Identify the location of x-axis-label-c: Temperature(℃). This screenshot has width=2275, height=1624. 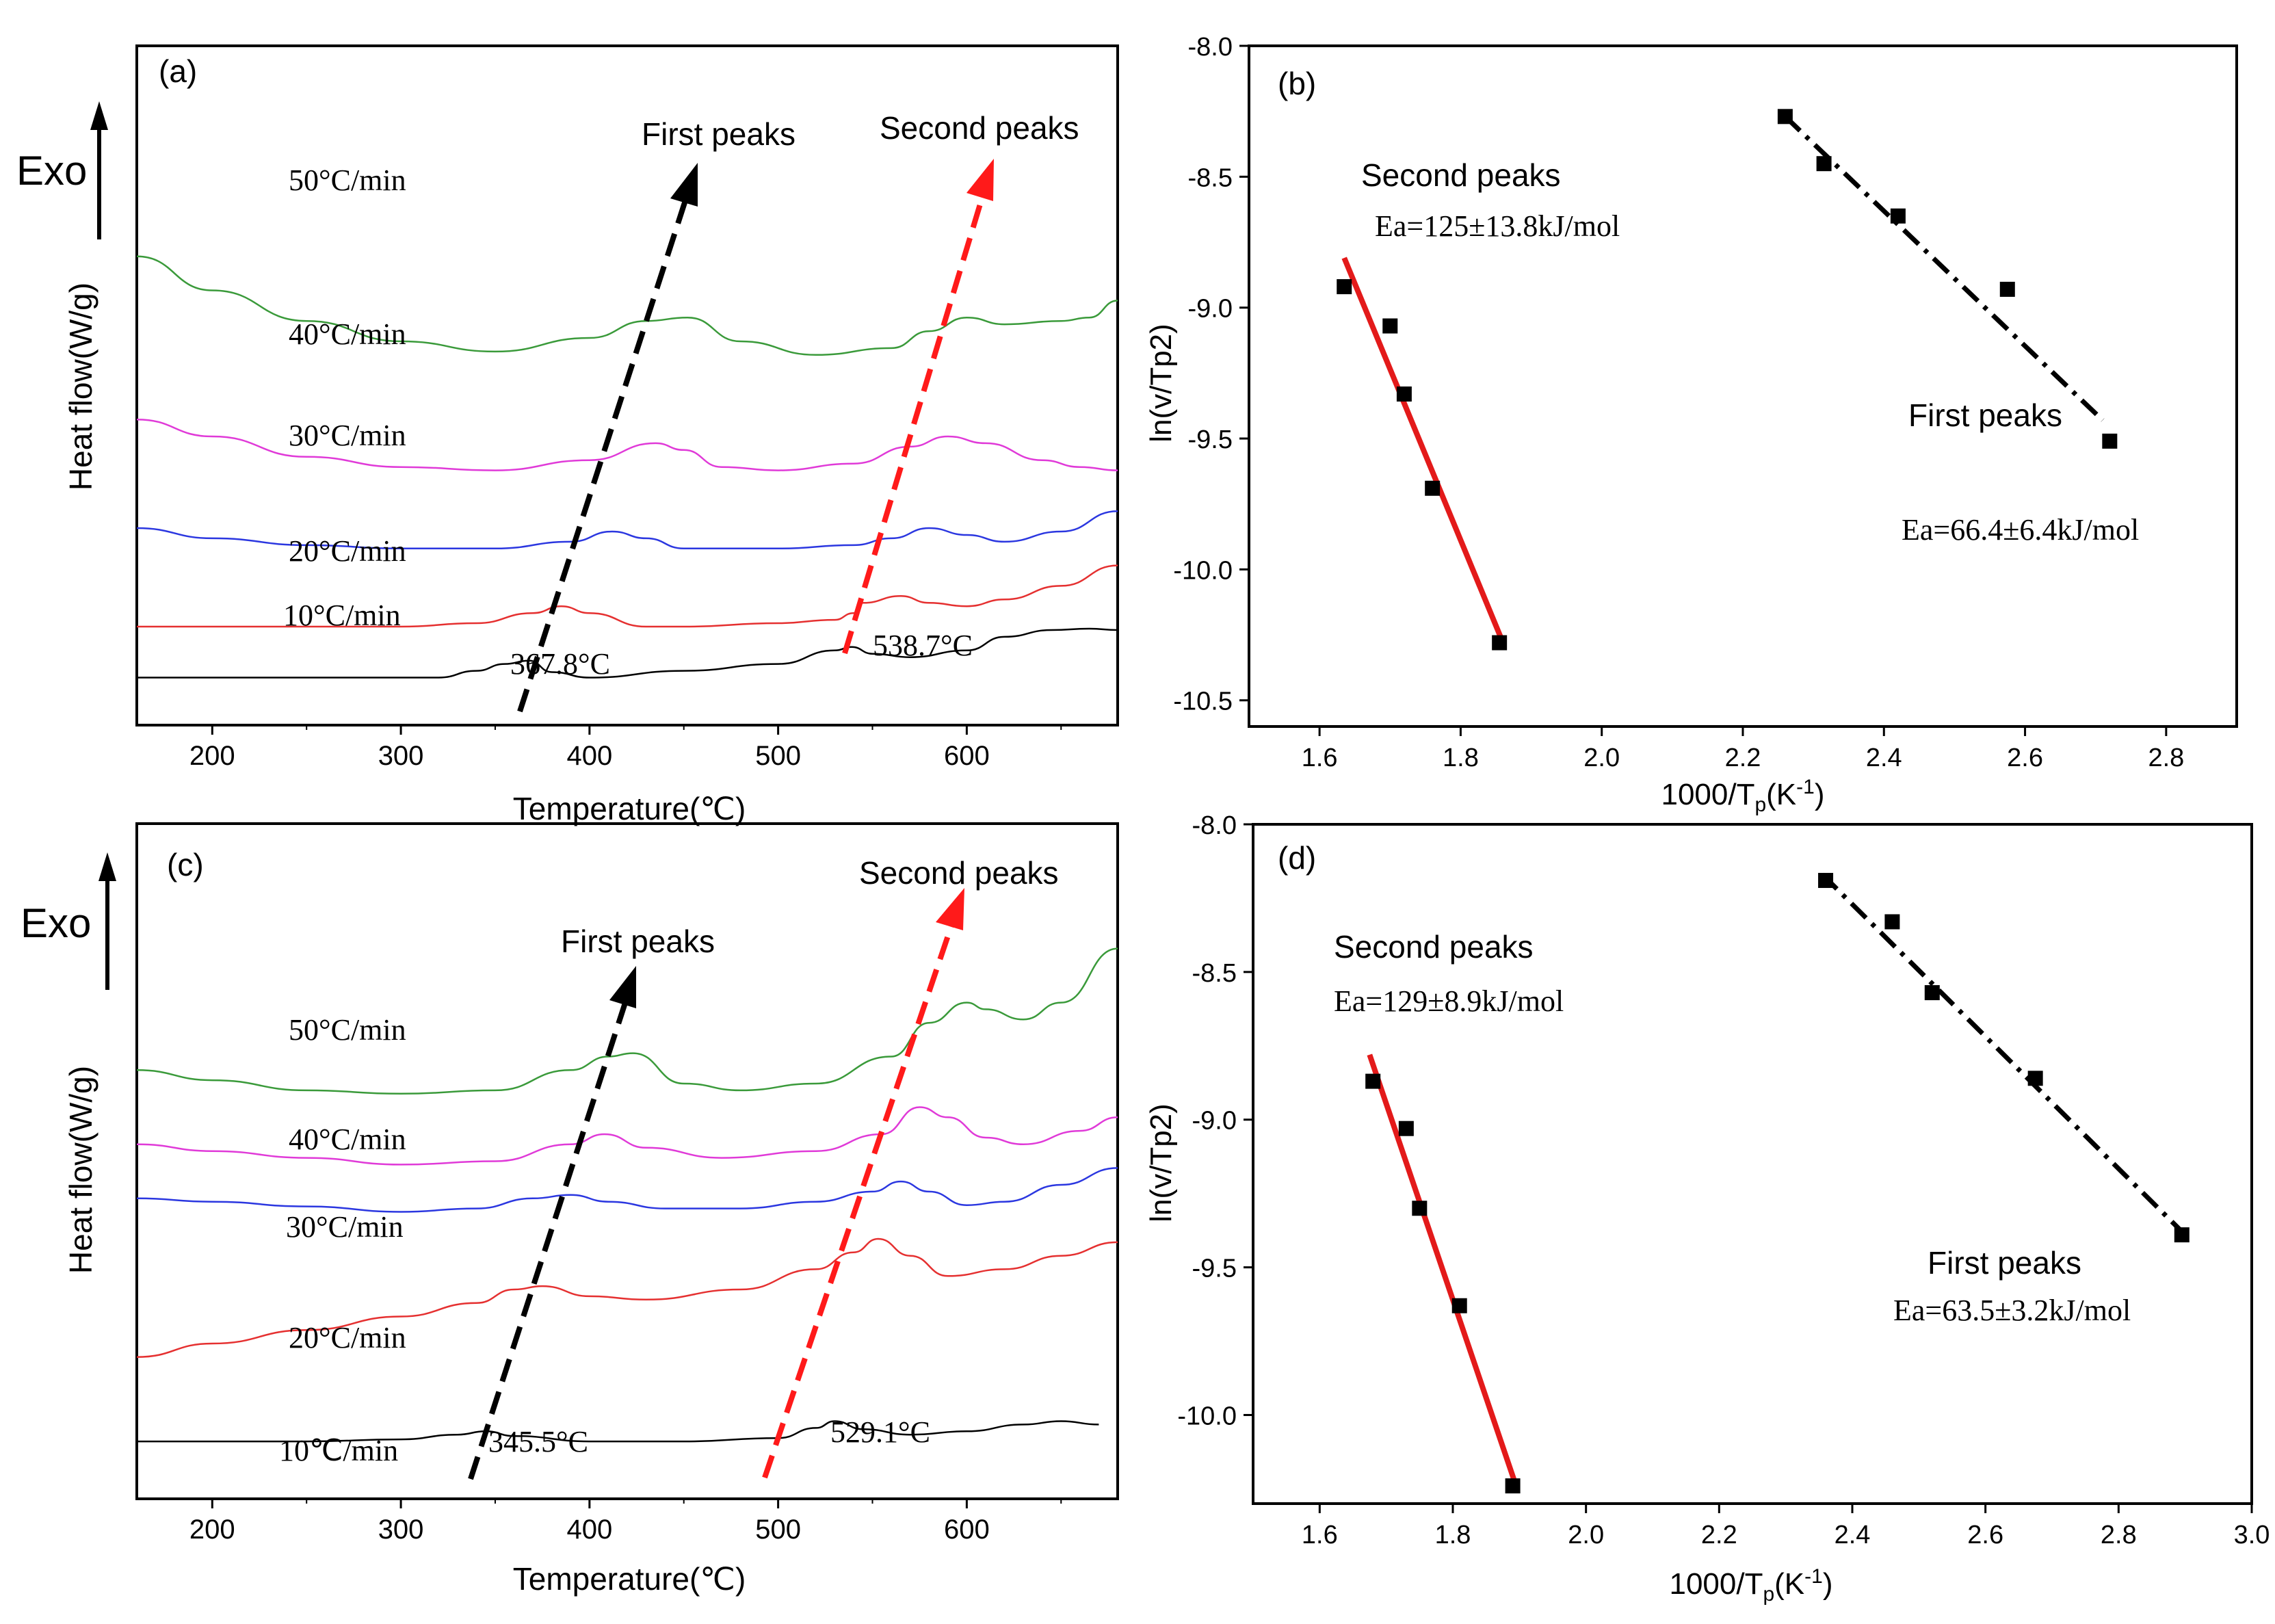
(629, 1579).